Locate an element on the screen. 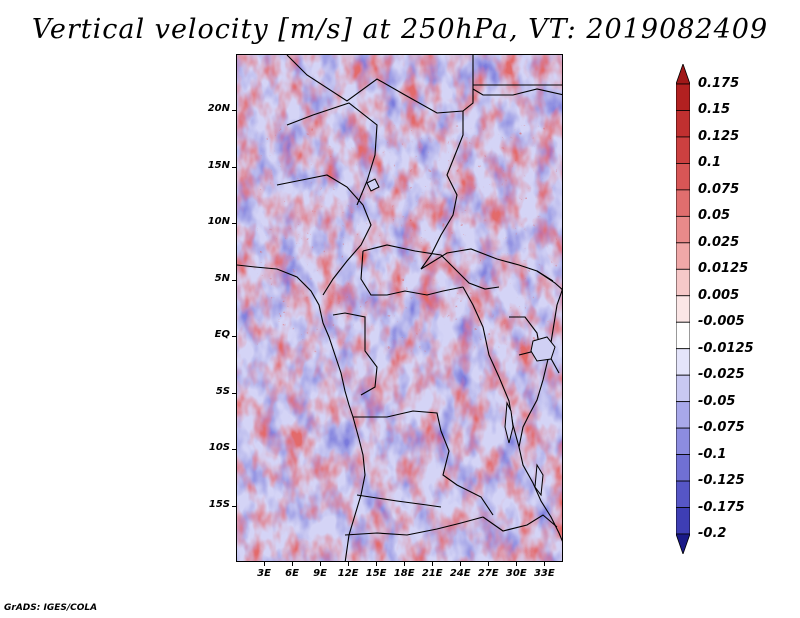 The height and width of the screenshot is (618, 800). lon-tick-label: 6E is located at coordinates (292, 573).